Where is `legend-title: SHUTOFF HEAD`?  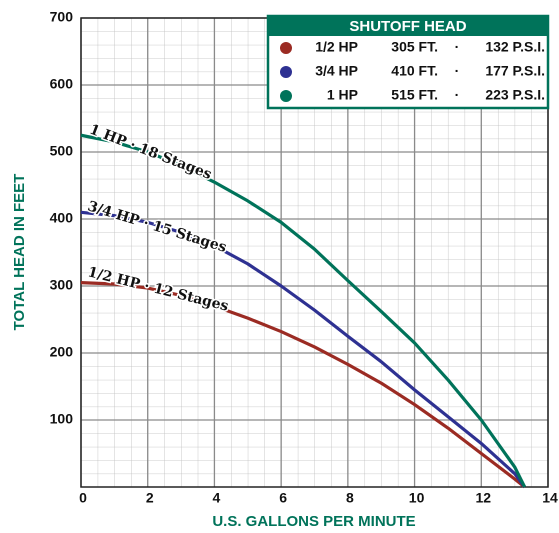
legend-title: SHUTOFF HEAD is located at coordinates (407, 26).